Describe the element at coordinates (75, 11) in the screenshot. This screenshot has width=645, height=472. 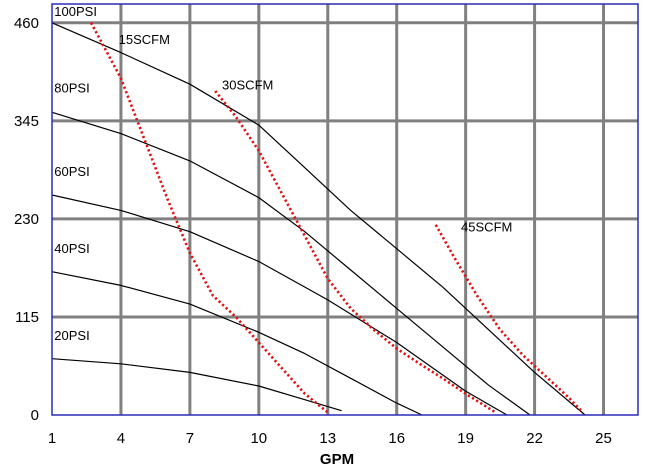
I see `curve-label: 100PSI` at that location.